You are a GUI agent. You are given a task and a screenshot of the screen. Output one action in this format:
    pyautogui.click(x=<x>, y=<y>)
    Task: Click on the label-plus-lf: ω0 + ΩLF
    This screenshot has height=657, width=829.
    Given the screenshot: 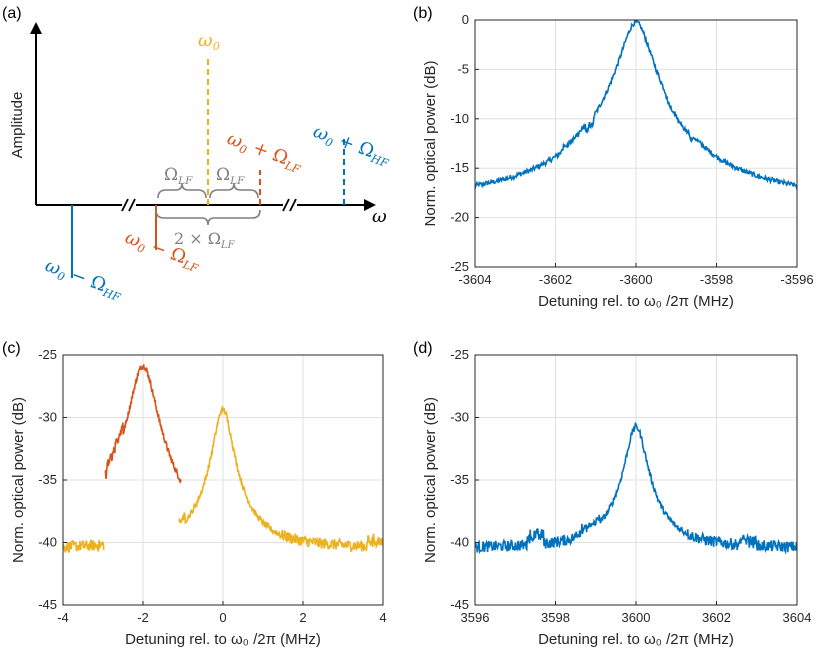 What is the action you would take?
    pyautogui.click(x=265, y=152)
    